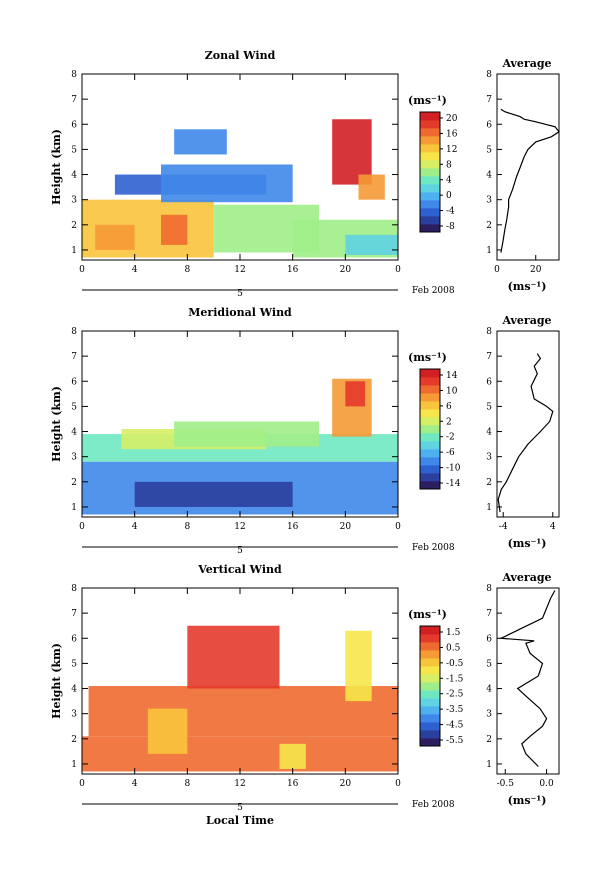 Image resolution: width=614 pixels, height=873 pixels. I want to click on colorbar-tick-label: -2.5, so click(455, 695).